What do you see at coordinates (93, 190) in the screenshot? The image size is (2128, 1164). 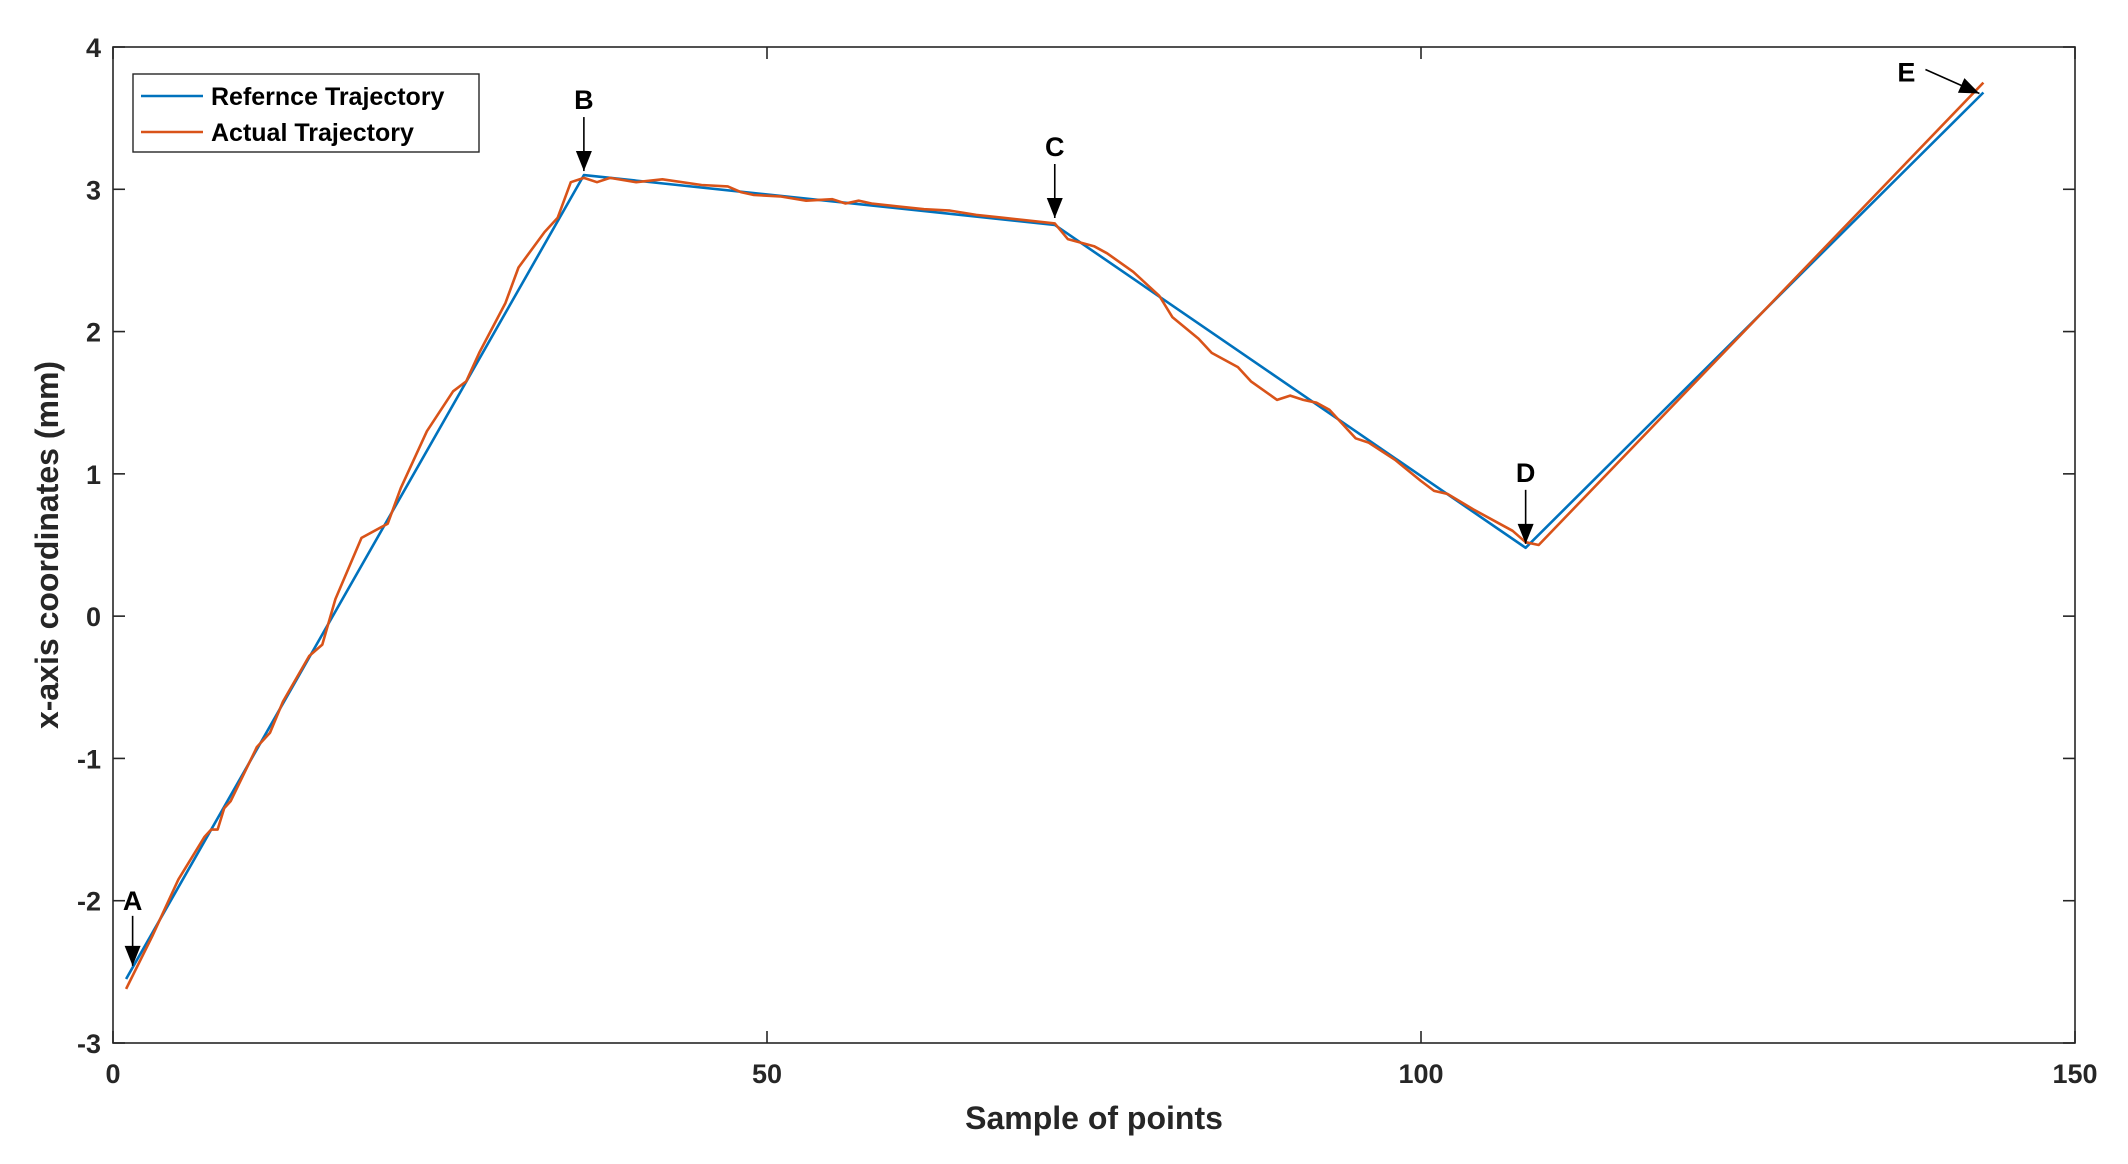 I see `y-tick-label: 3` at bounding box center [93, 190].